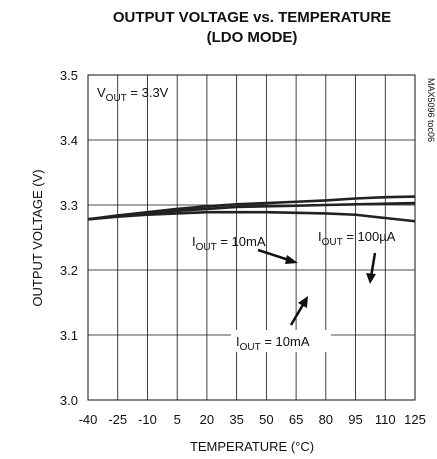  What do you see at coordinates (147, 419) in the screenshot?
I see `x-tick-label: -10` at bounding box center [147, 419].